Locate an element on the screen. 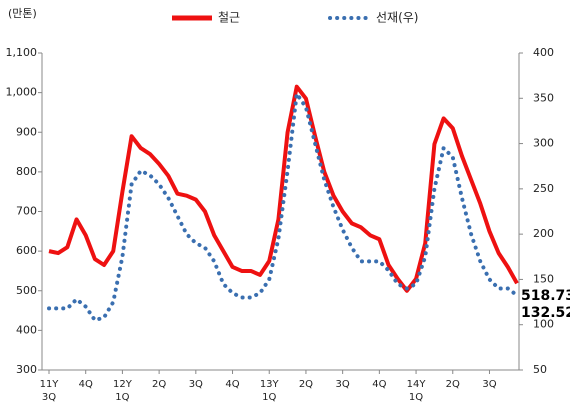 This screenshot has height=413, width=570. y2-tick-label: 200 is located at coordinates (543, 233).